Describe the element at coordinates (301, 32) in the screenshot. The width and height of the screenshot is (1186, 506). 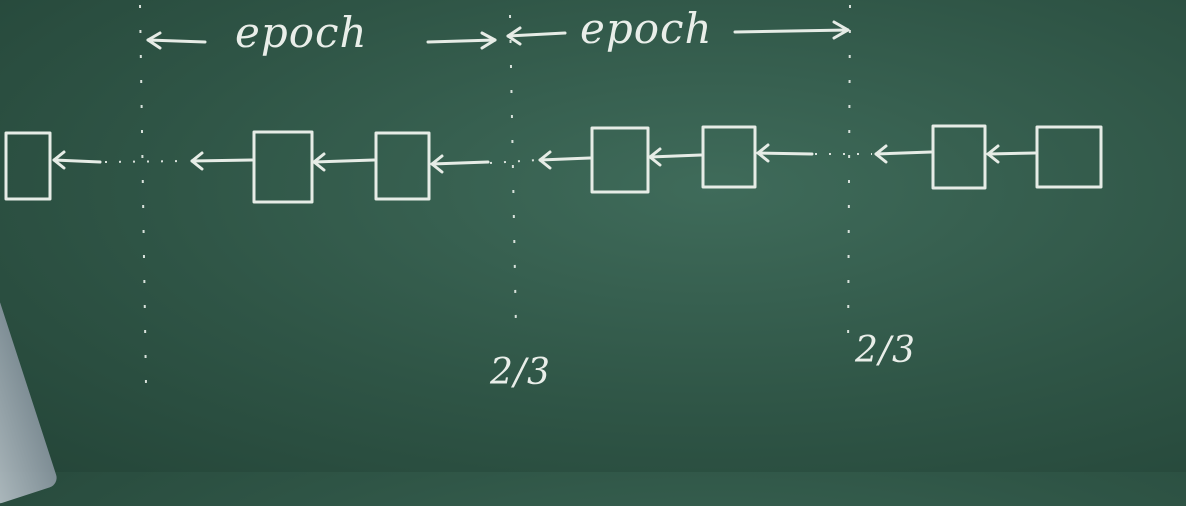
I see `epoch-label-1: epoch` at that location.